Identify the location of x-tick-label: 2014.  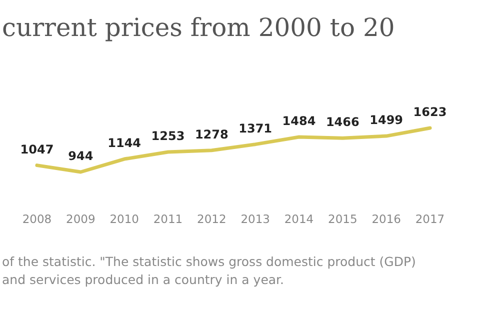
(299, 219).